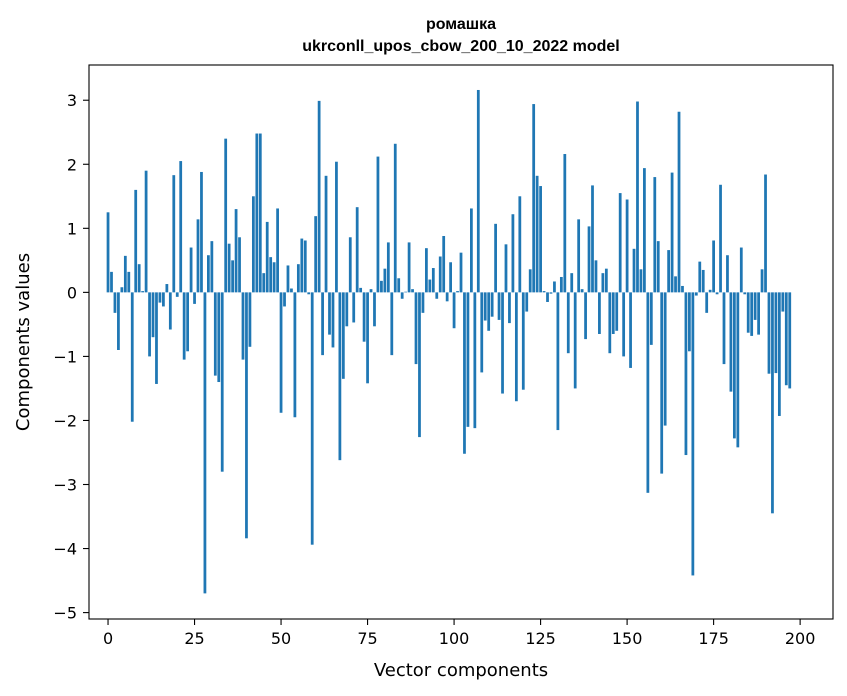 The width and height of the screenshot is (847, 696). What do you see at coordinates (65, 549) in the screenshot?
I see `y-tick-label: −4` at bounding box center [65, 549].